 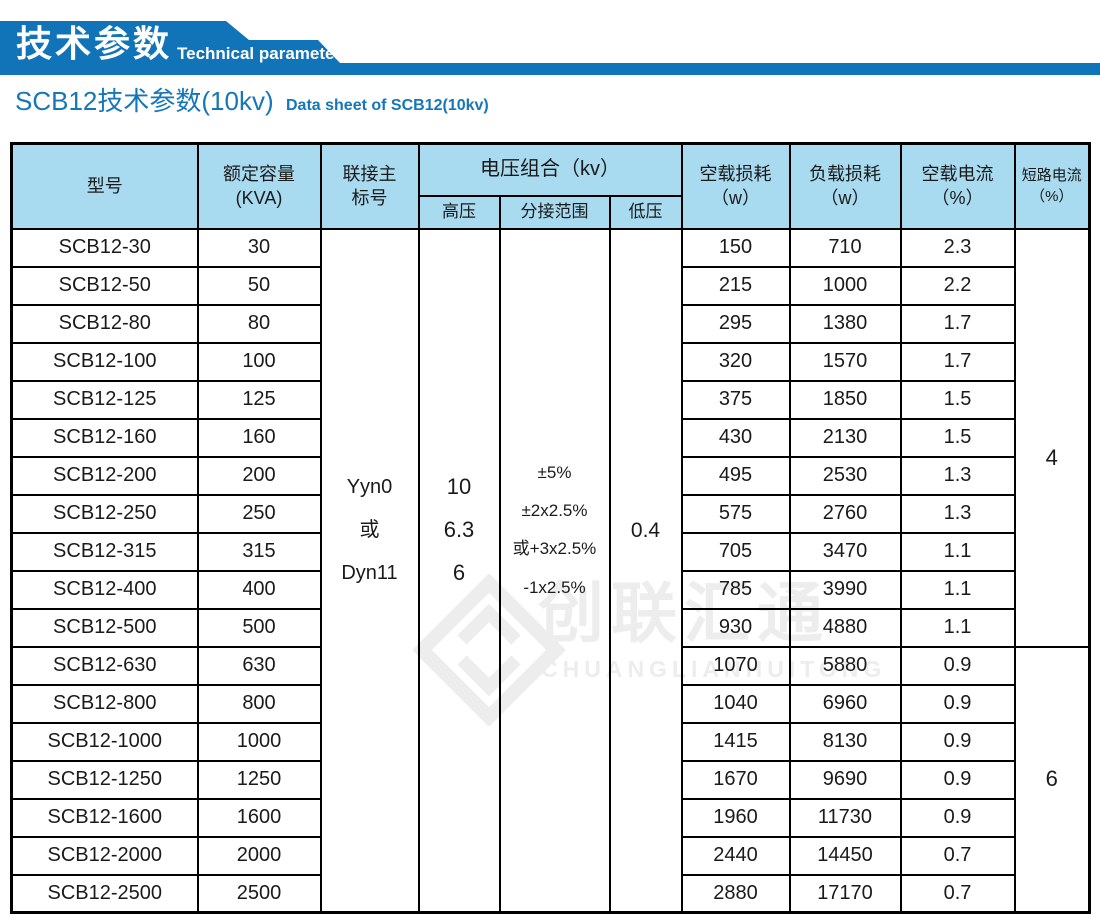 What do you see at coordinates (845, 285) in the screenshot?
I see `load-loss-cell: 1000` at bounding box center [845, 285].